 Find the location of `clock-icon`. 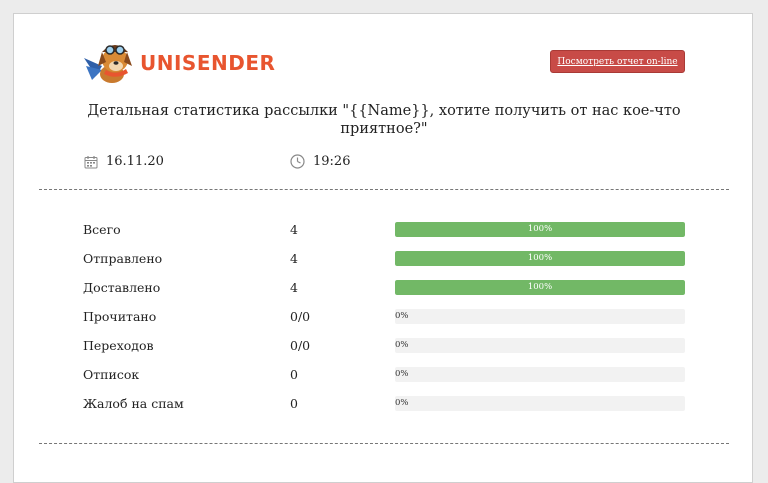

clock-icon is located at coordinates (297, 161).